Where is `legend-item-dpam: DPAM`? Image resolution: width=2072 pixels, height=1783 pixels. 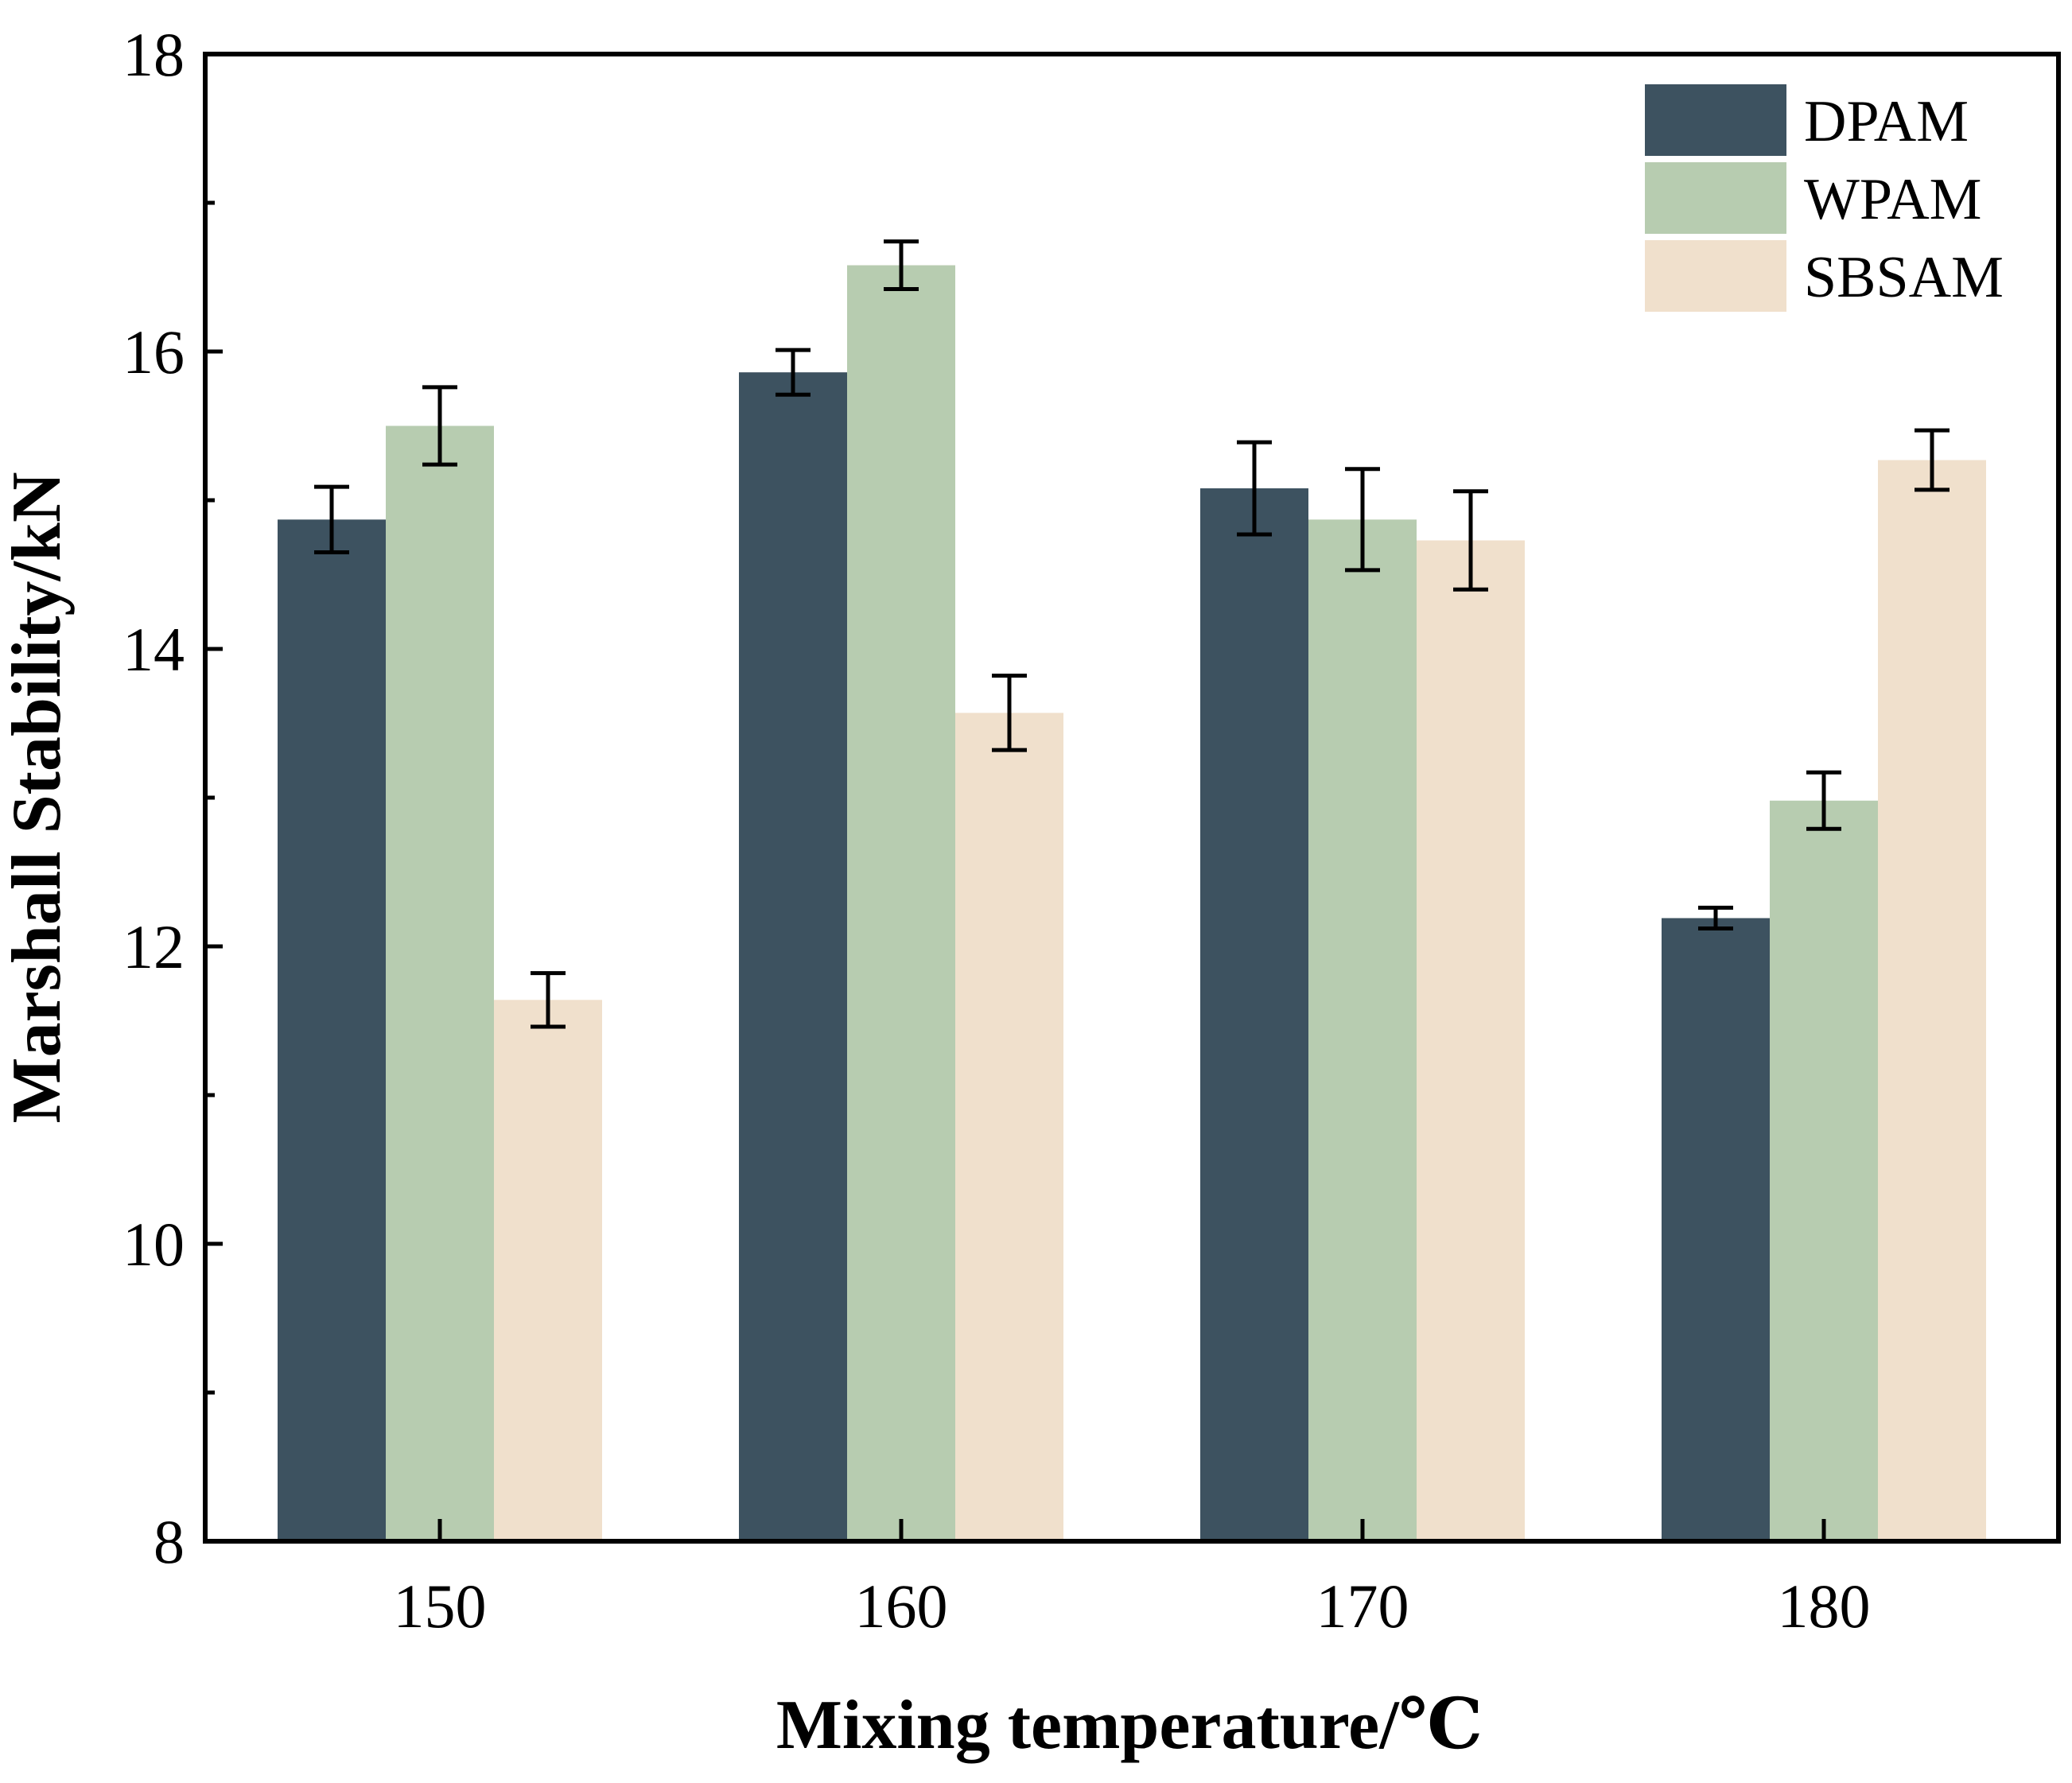
legend-item-dpam: DPAM is located at coordinates (1807, 120).